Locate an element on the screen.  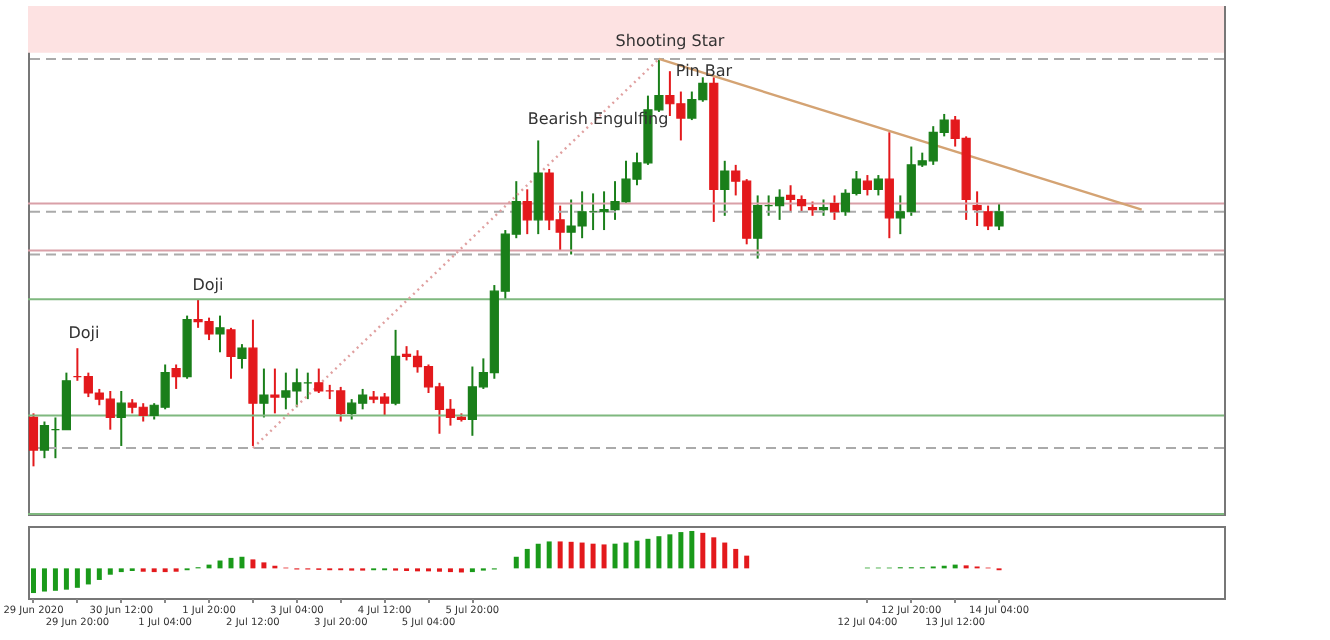
text: Shooting Star is located at coordinates (670, 41).